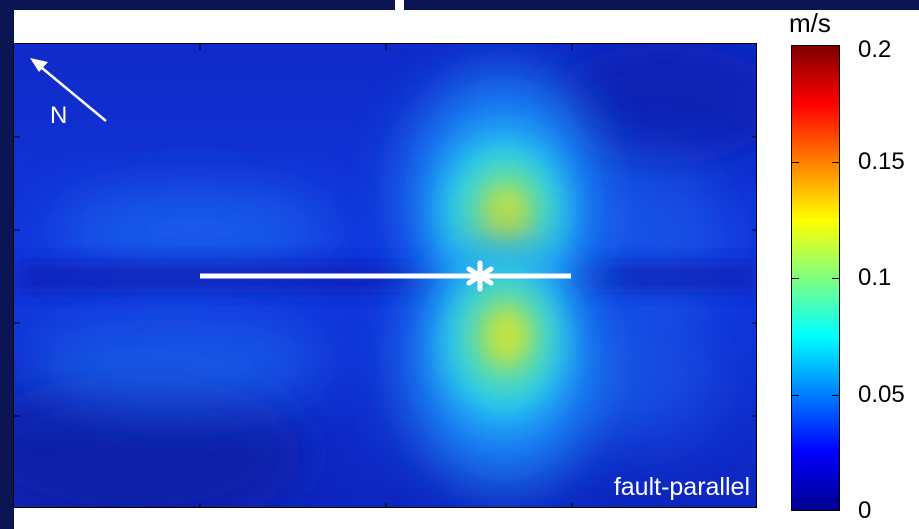 This screenshot has width=919, height=529. What do you see at coordinates (681, 487) in the screenshot?
I see `panel-label: fault-parallel` at bounding box center [681, 487].